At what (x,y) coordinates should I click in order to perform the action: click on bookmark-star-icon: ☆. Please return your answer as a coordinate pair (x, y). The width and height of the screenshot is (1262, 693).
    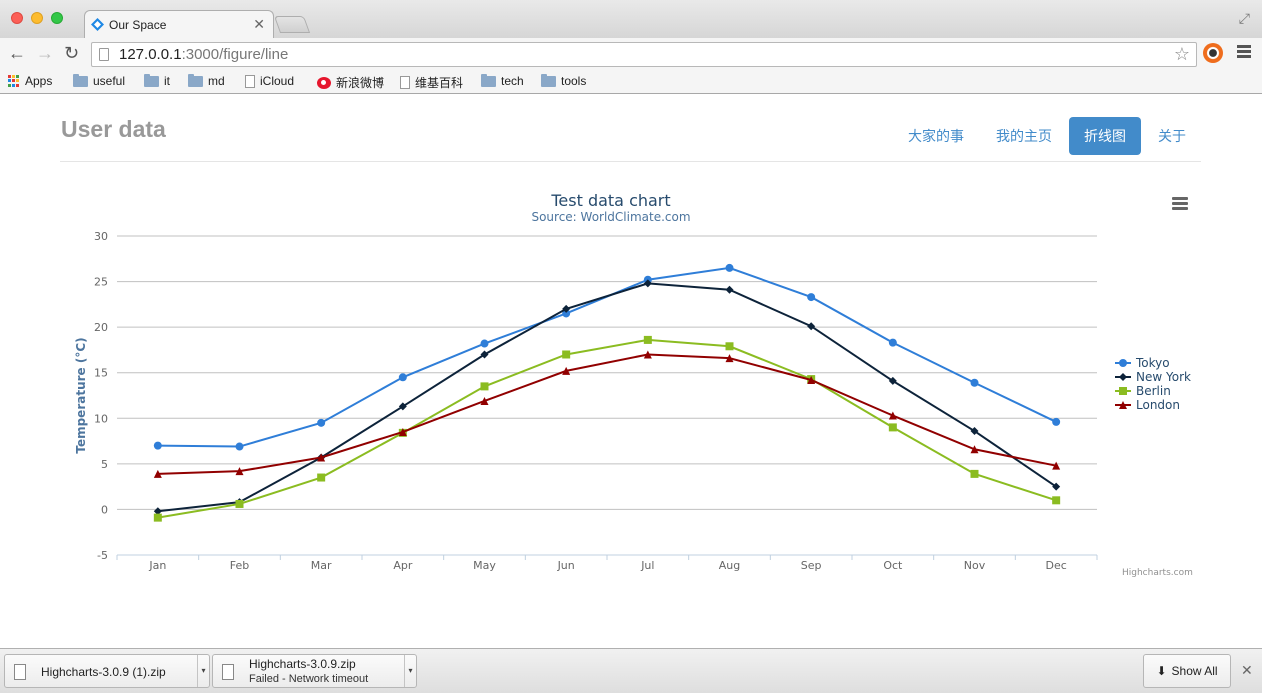
    Looking at the image, I should click on (1181, 54).